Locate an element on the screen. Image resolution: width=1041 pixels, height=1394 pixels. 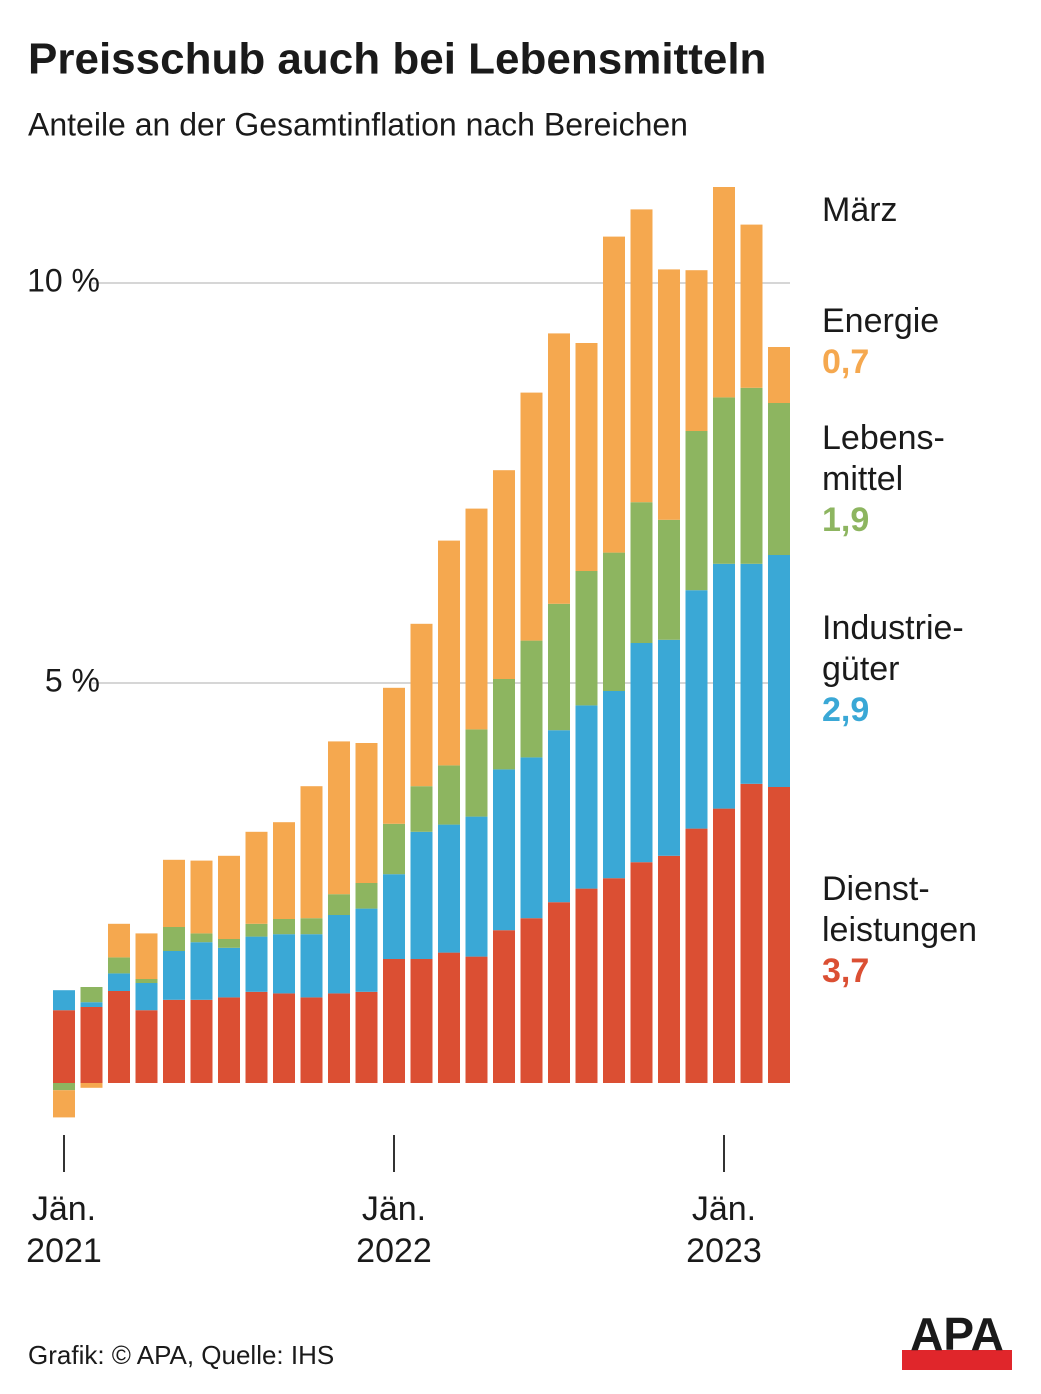
value-label: 2,9 is located at coordinates (845, 710).